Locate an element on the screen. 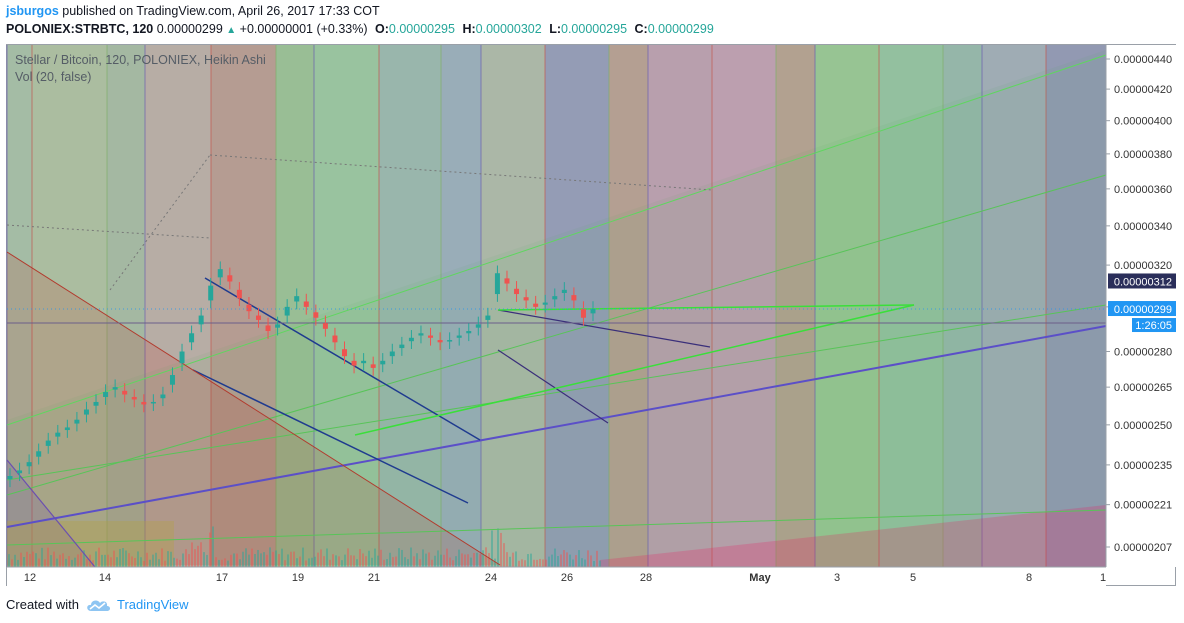 The image size is (1184, 623). low-label: L: is located at coordinates (555, 29).